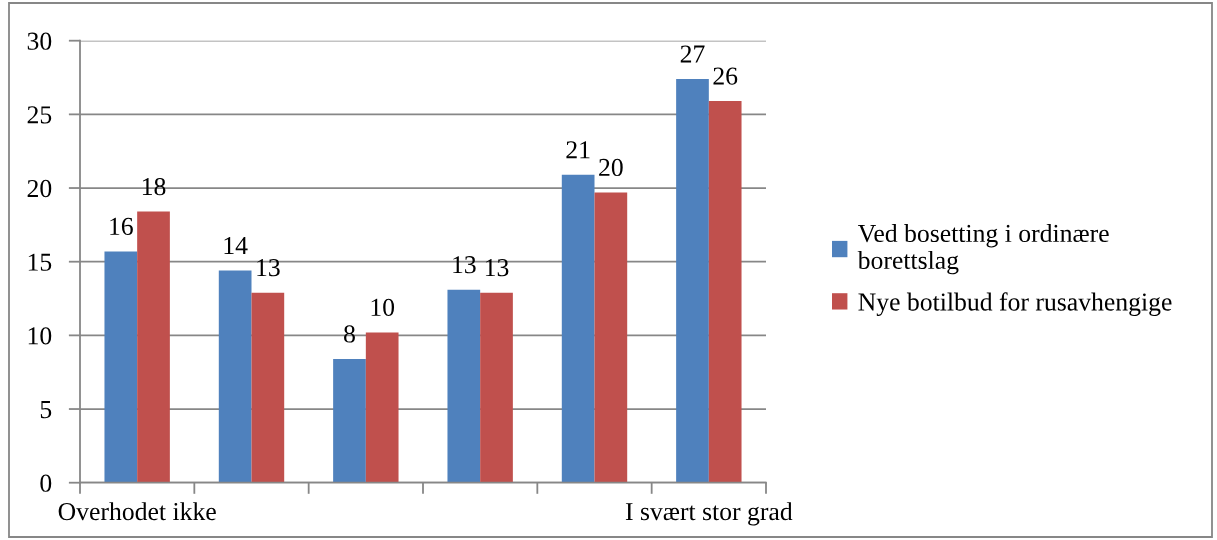 The image size is (1217, 540). What do you see at coordinates (39, 41) in the screenshot?
I see `y-tick-label: 30` at bounding box center [39, 41].